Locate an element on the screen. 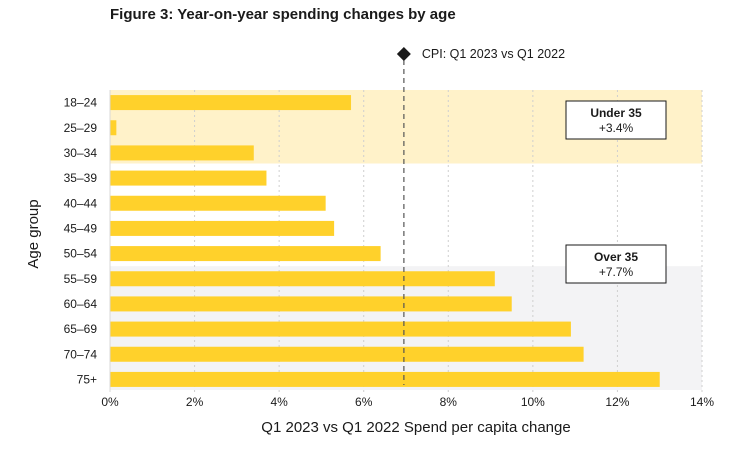 The image size is (734, 461). y-axis-label: Age group is located at coordinates (33, 233).